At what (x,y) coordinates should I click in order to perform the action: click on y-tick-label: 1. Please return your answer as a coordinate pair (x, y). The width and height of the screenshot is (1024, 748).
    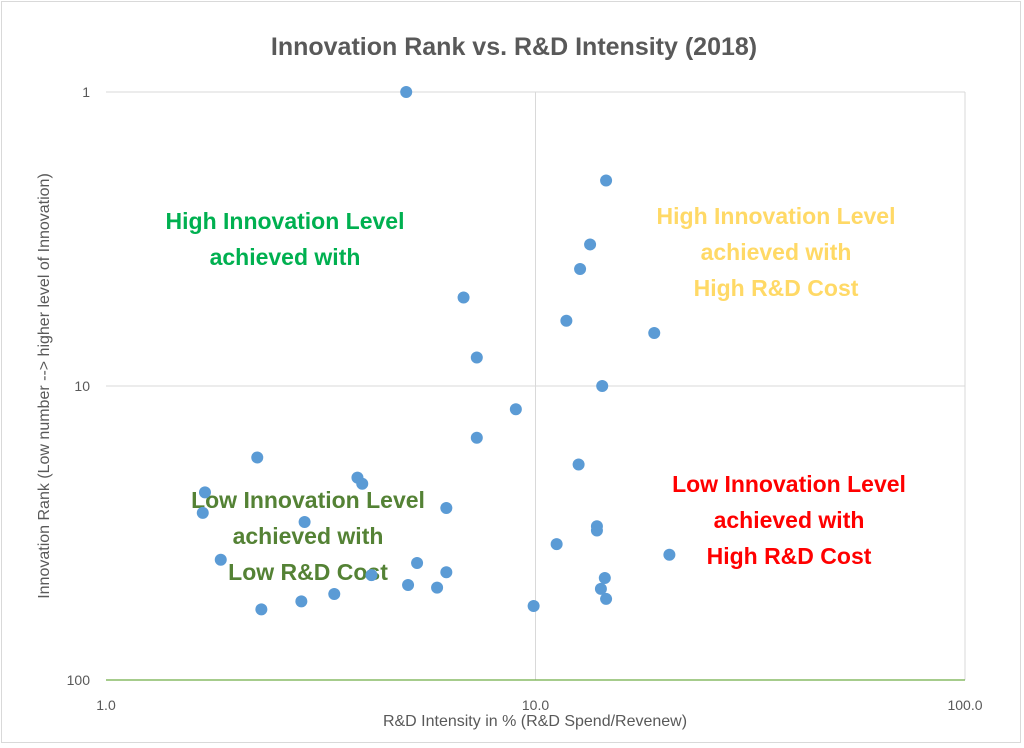
    Looking at the image, I should click on (86, 92).